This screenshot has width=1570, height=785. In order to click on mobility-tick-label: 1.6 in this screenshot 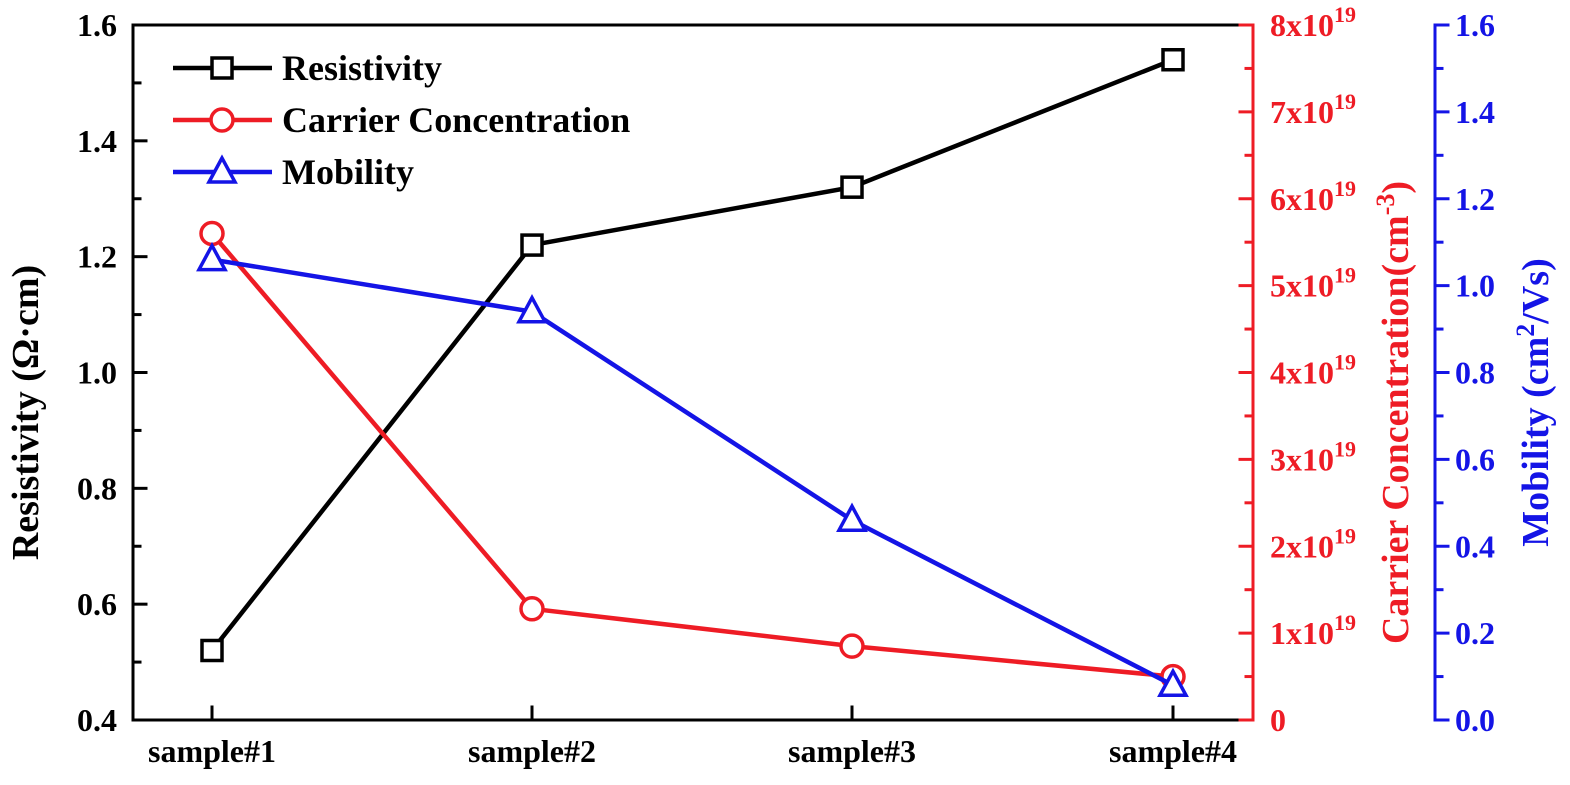, I will do `click(1475, 25)`.